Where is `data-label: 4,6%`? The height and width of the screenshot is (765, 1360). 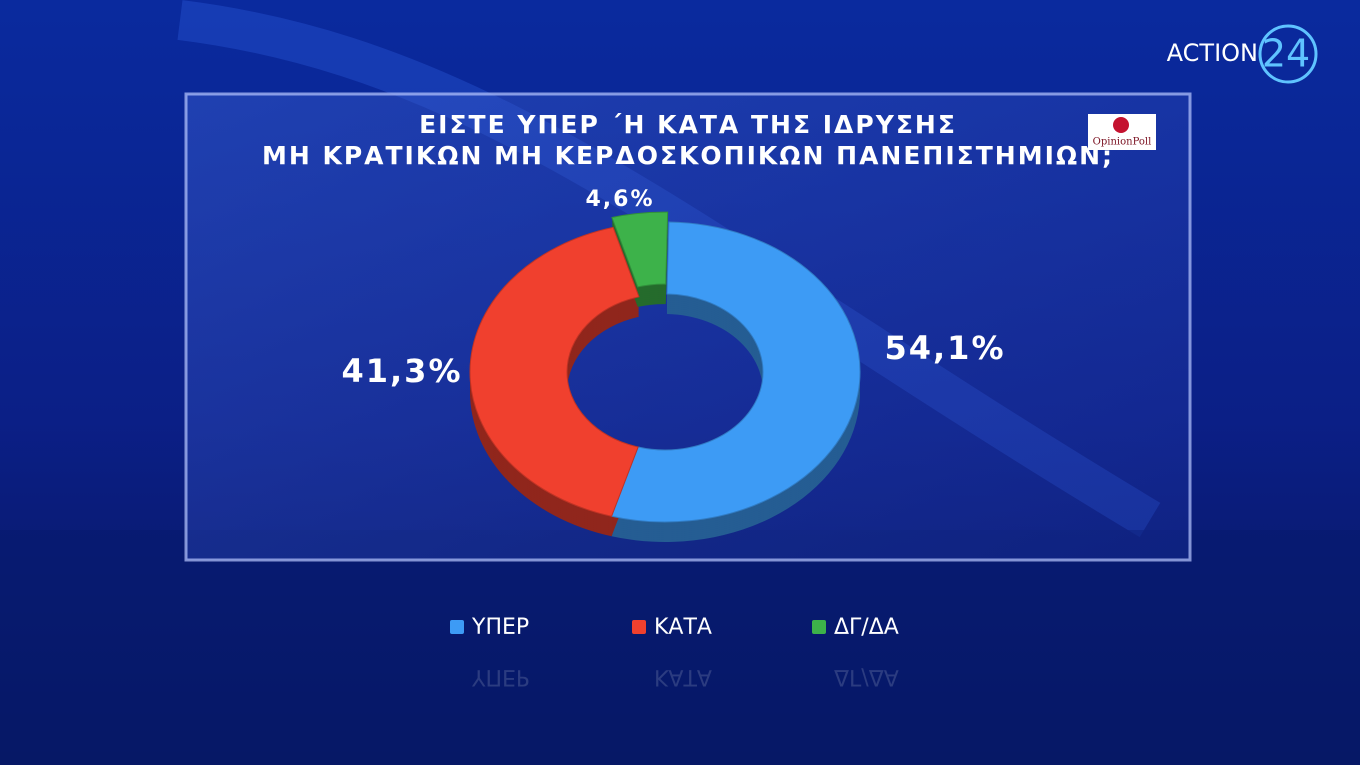
data-label: 4,6% is located at coordinates (619, 199).